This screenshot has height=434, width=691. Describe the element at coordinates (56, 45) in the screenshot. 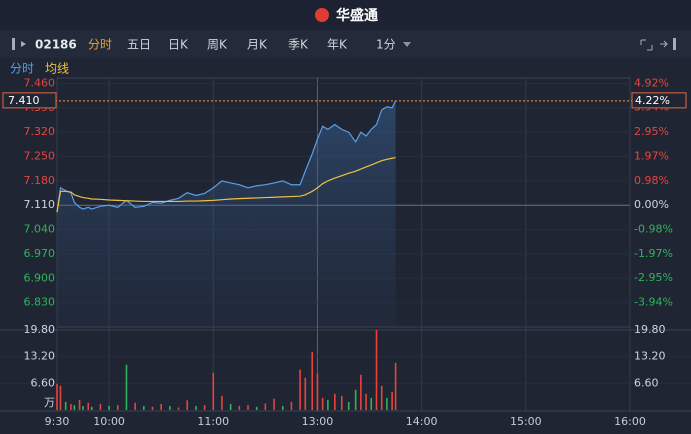

I see `stock-code: 02186` at that location.